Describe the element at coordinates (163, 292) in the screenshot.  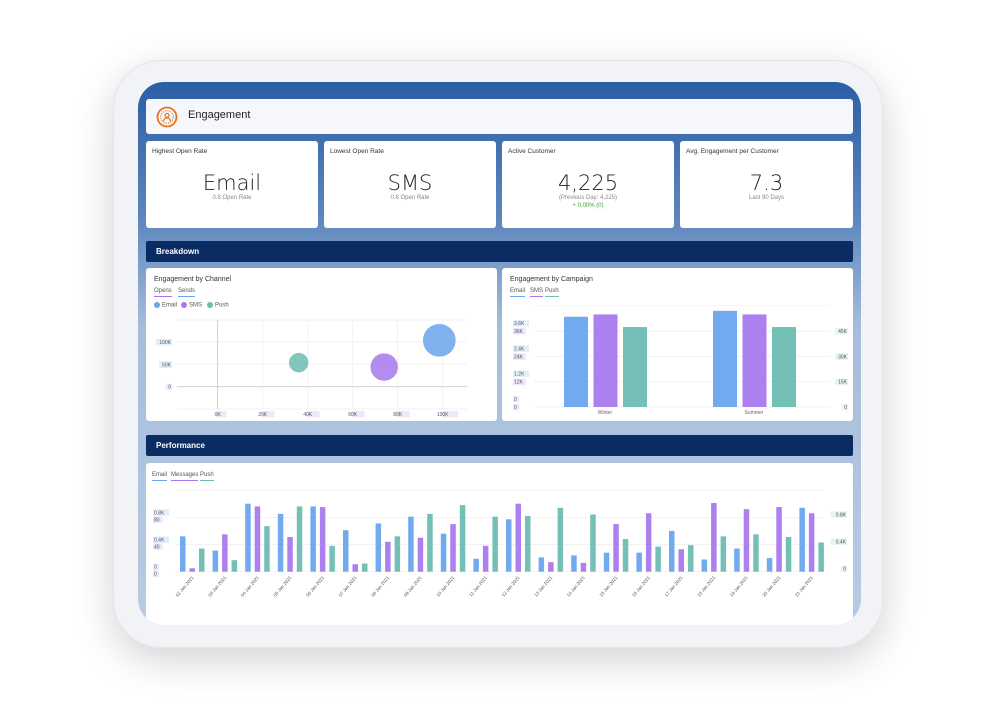
I see `tab-opens: Opens` at that location.